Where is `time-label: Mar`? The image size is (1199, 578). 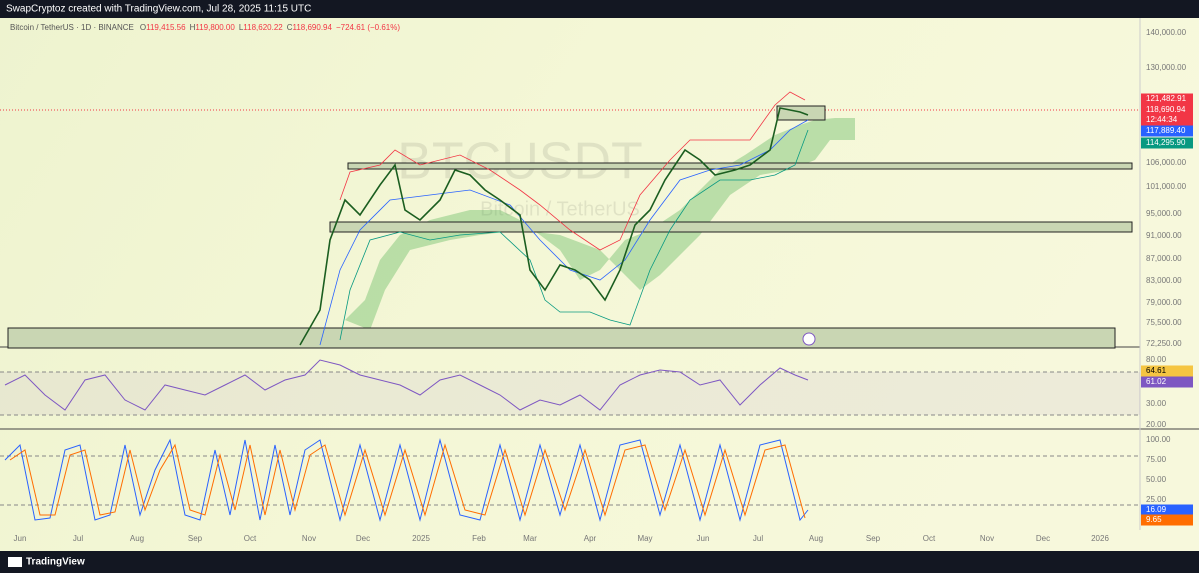 time-label: Mar is located at coordinates (530, 538).